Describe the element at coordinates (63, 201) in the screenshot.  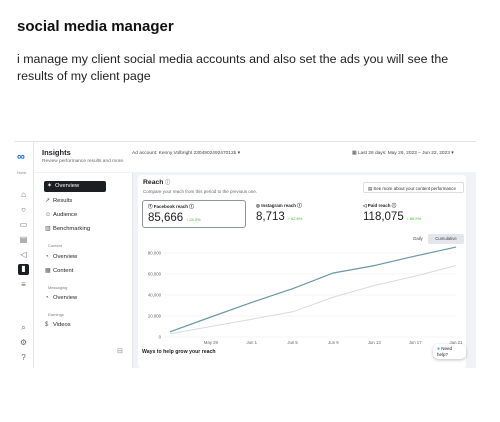
I see `sidebar-item-label: Results` at that location.